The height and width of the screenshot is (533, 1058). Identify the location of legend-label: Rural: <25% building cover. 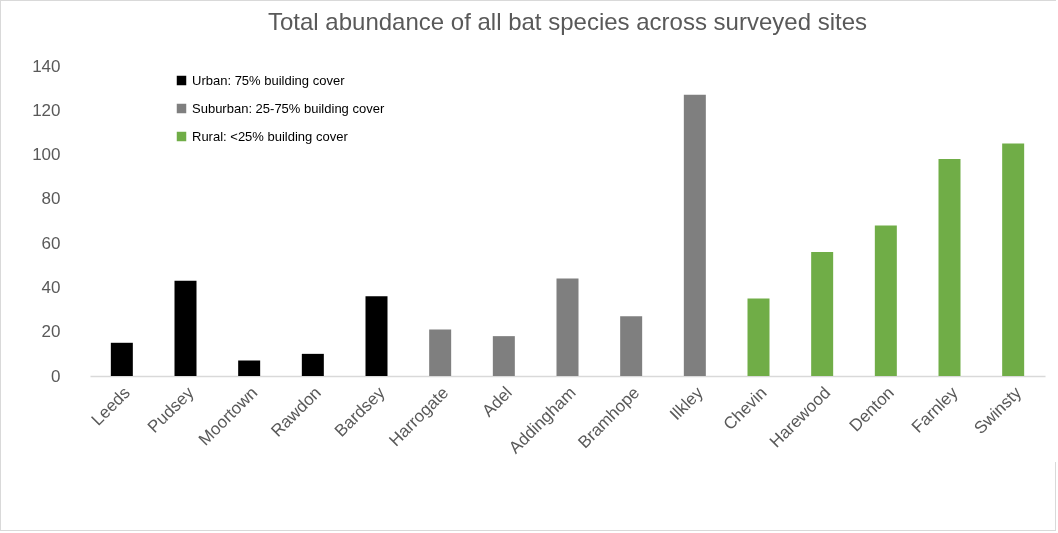
(270, 136).